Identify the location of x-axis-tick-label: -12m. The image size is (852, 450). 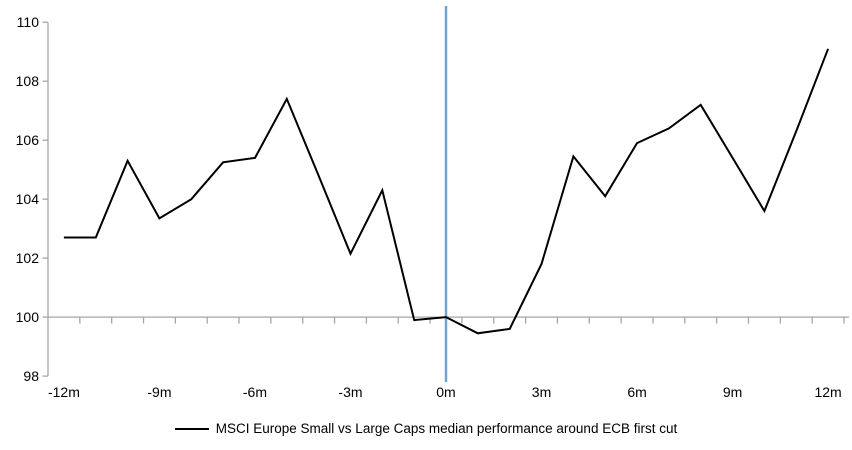
(64, 392).